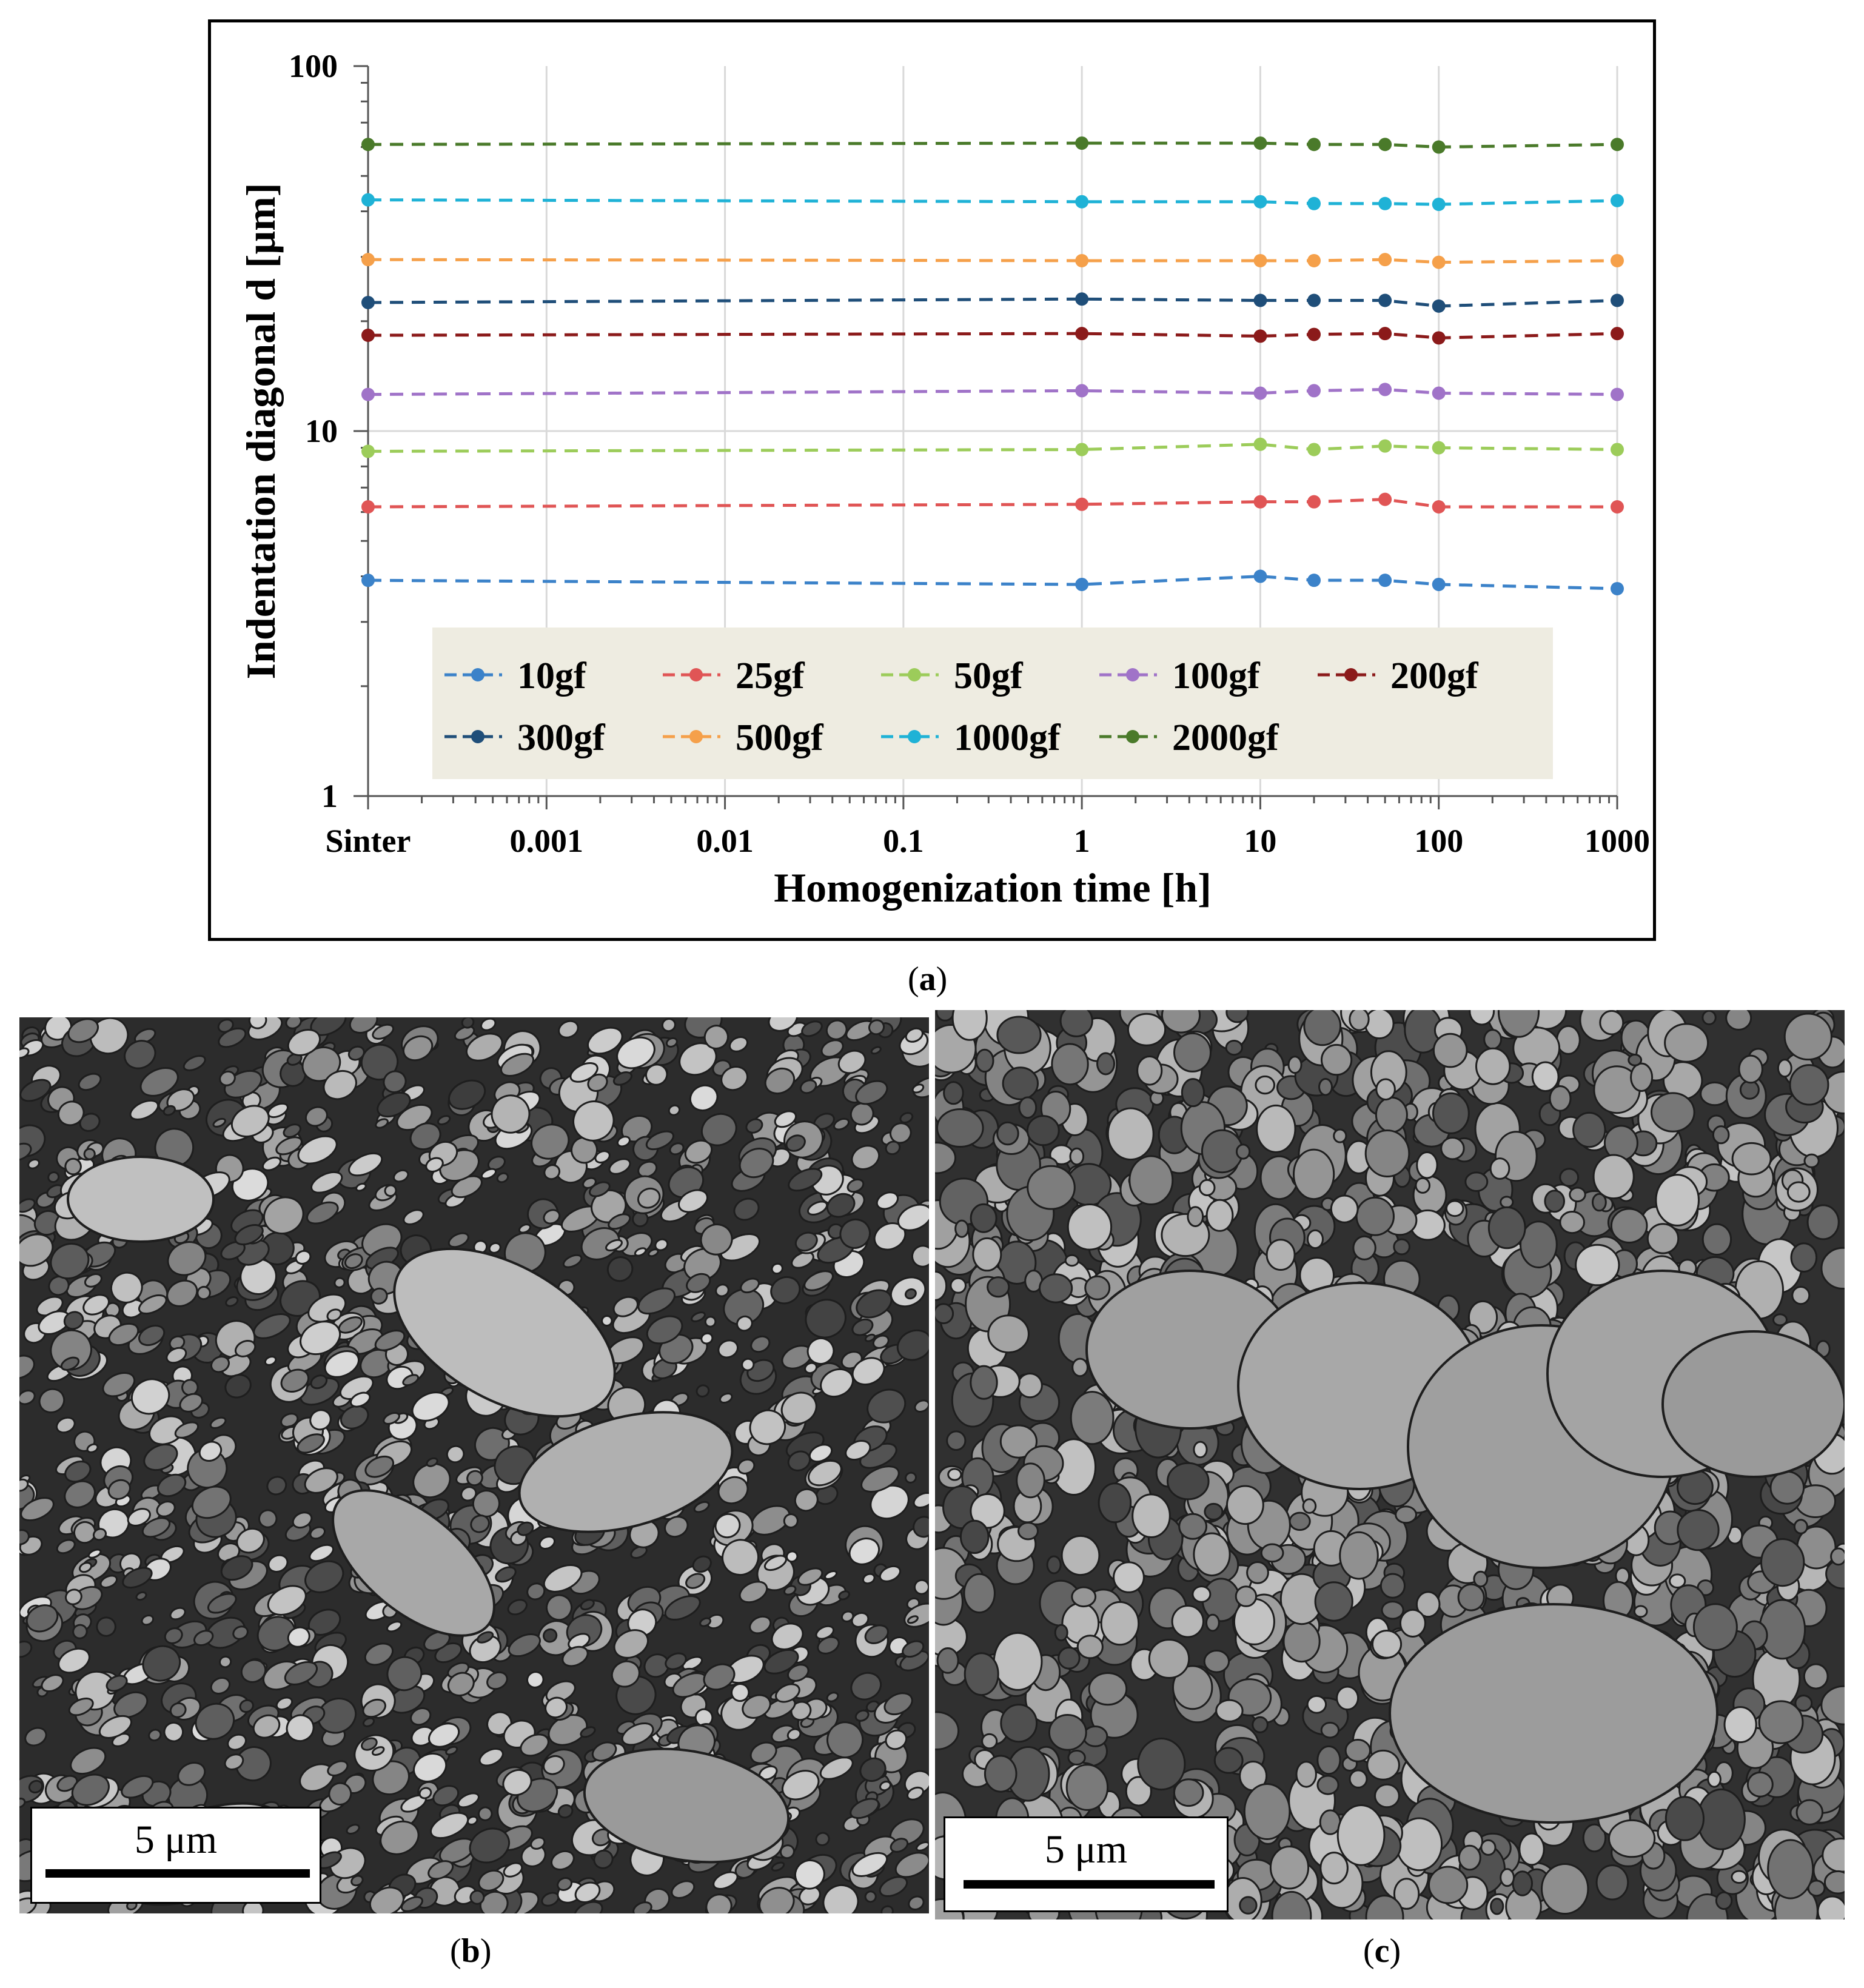  What do you see at coordinates (914, 674) in the screenshot?
I see `legend-marker-50gf` at bounding box center [914, 674].